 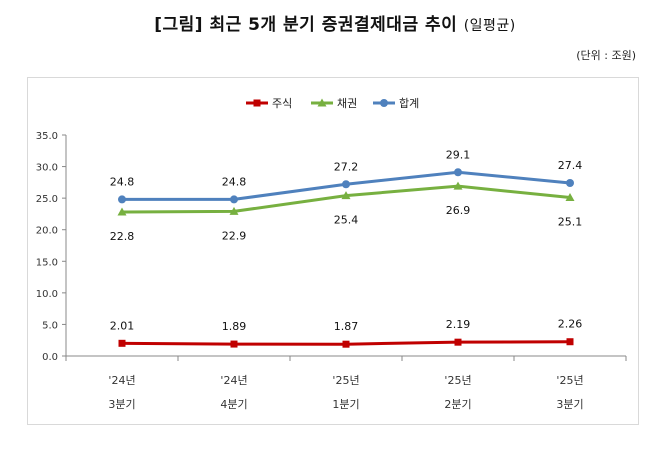 What do you see at coordinates (306, 25) in the screenshot?
I see `chart-title-text: [그림] 최근 5개 분기 증권결제대금 추이` at bounding box center [306, 25].